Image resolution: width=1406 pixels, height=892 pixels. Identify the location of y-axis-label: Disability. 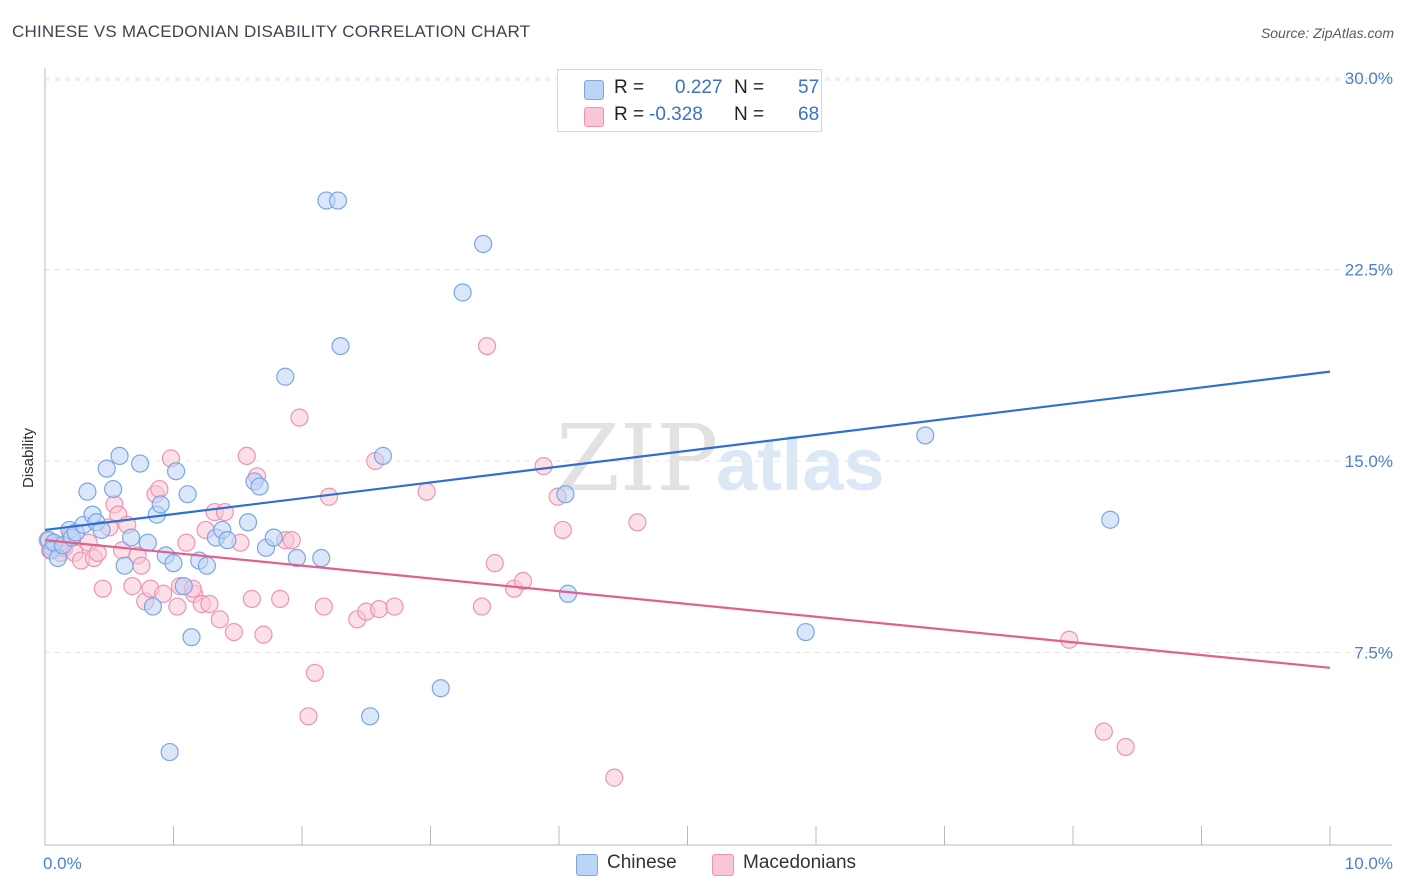
(28, 457).